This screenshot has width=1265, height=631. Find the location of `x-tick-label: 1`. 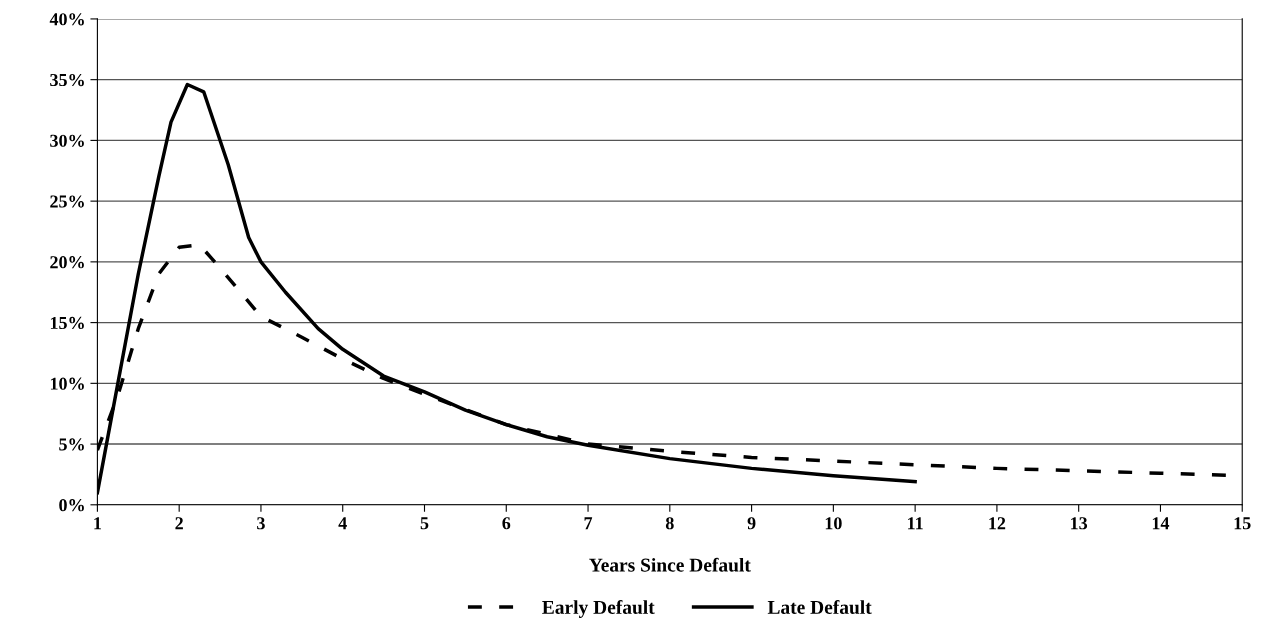

x-tick-label: 1 is located at coordinates (97, 523).